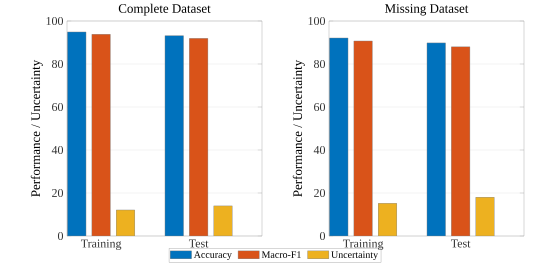 The height and width of the screenshot is (269, 550). I want to click on legend-label: Accuracy, so click(213, 255).